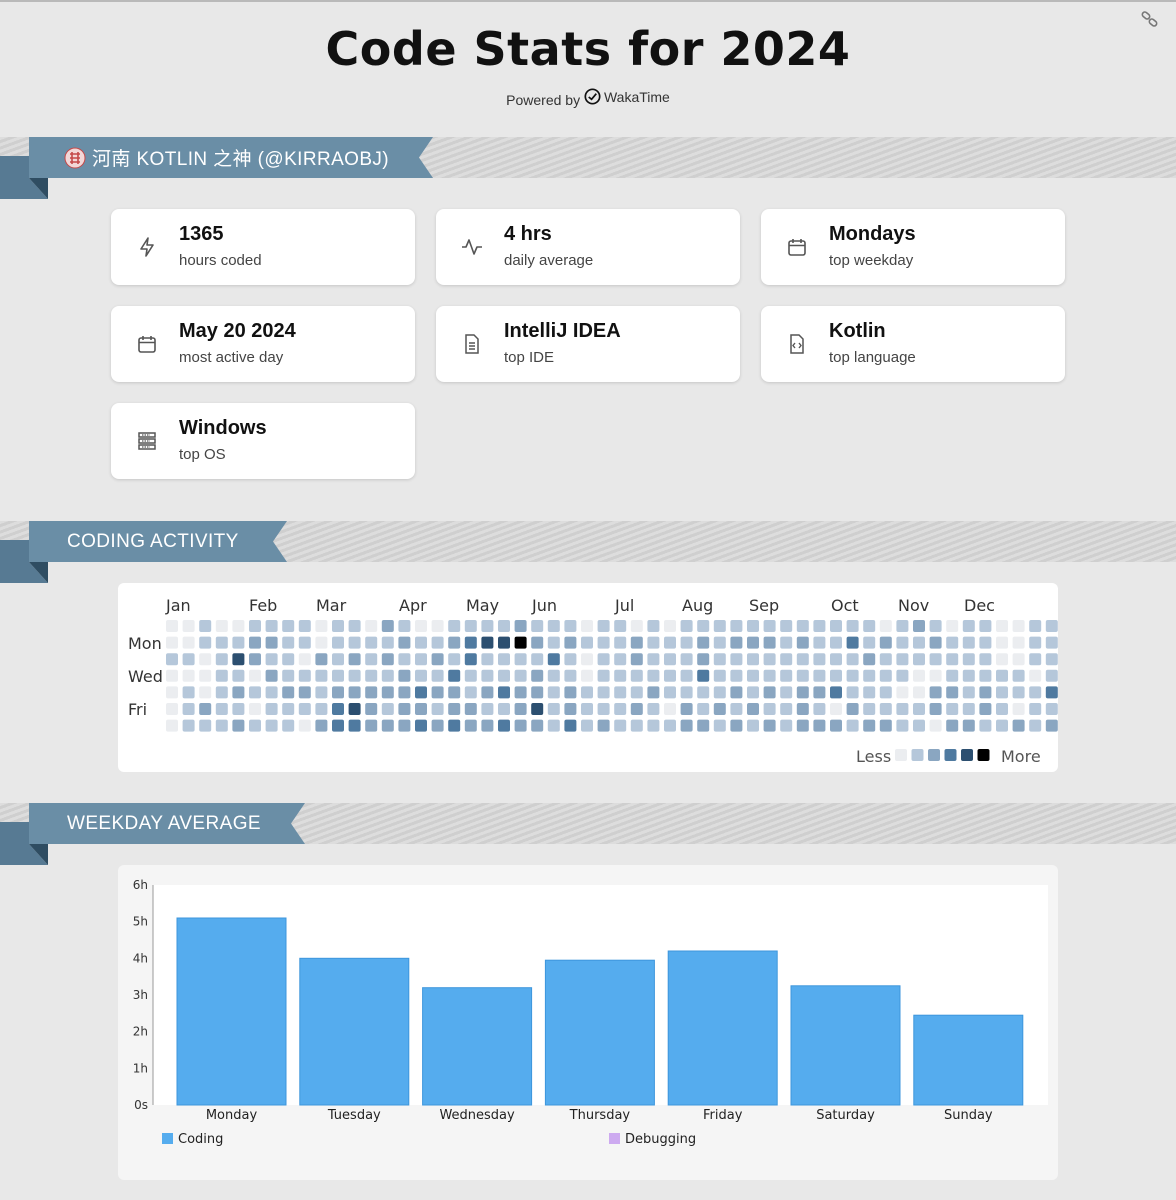 This screenshot has width=1176, height=1200. I want to click on bar-wednesday, so click(477, 1046).